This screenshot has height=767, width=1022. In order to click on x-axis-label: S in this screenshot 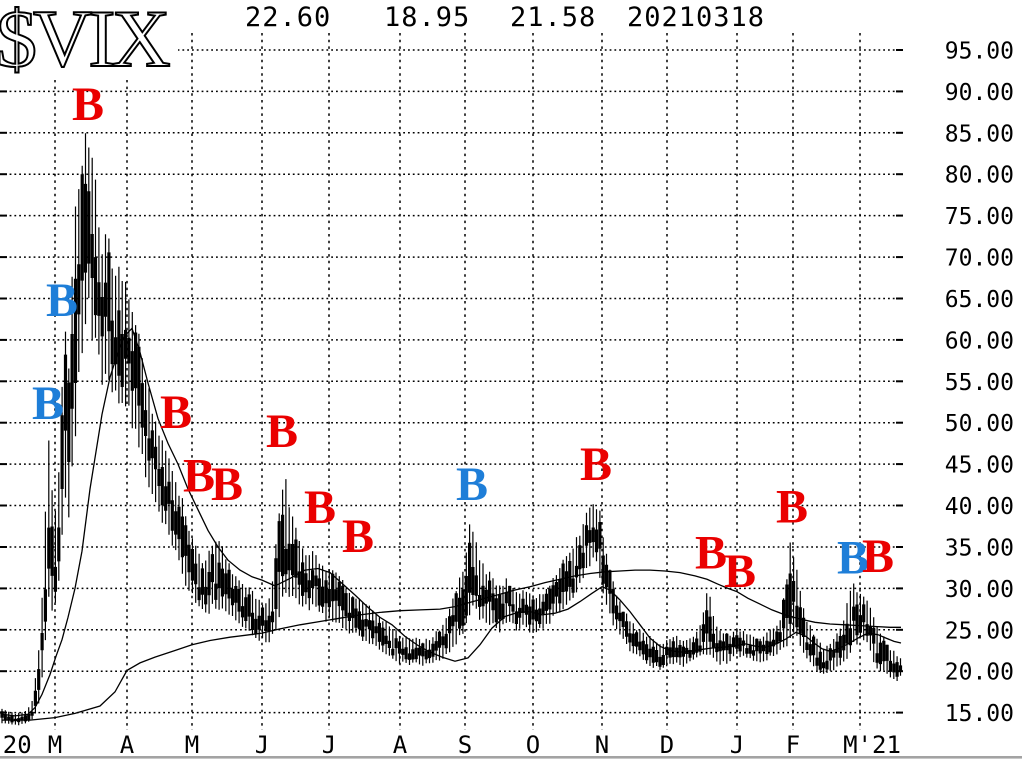, I will do `click(465, 745)`.